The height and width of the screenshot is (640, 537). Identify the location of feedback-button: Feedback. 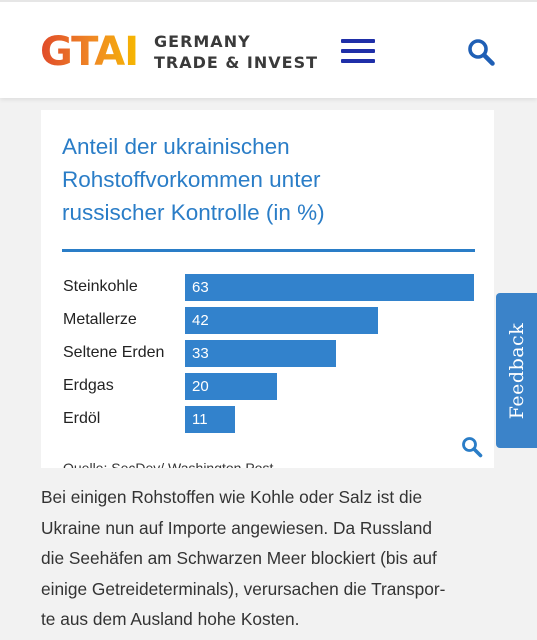
(516, 370).